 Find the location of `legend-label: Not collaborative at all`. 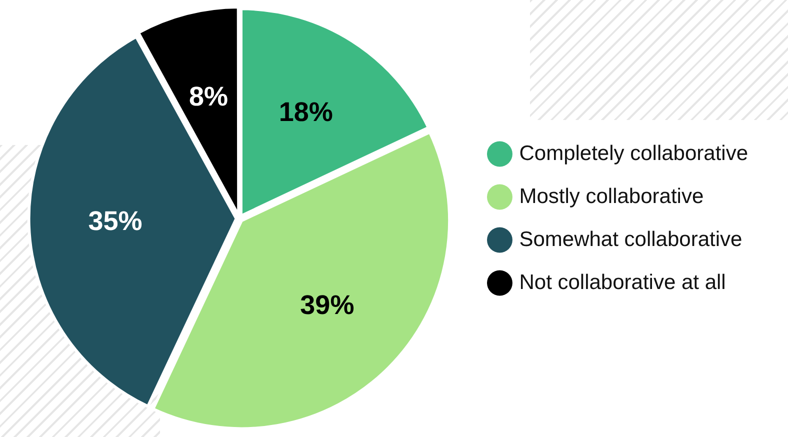

legend-label: Not collaborative at all is located at coordinates (622, 282).